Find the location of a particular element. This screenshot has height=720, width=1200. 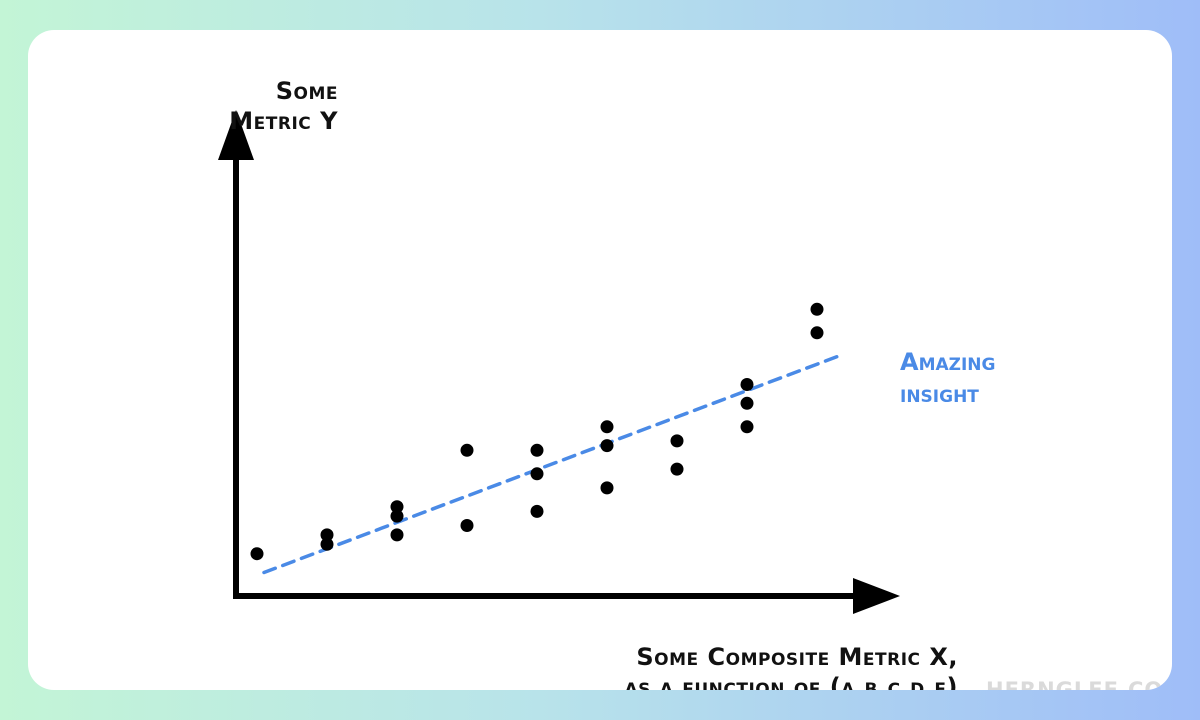

annotation-line-1: Amazing is located at coordinates (948, 362).